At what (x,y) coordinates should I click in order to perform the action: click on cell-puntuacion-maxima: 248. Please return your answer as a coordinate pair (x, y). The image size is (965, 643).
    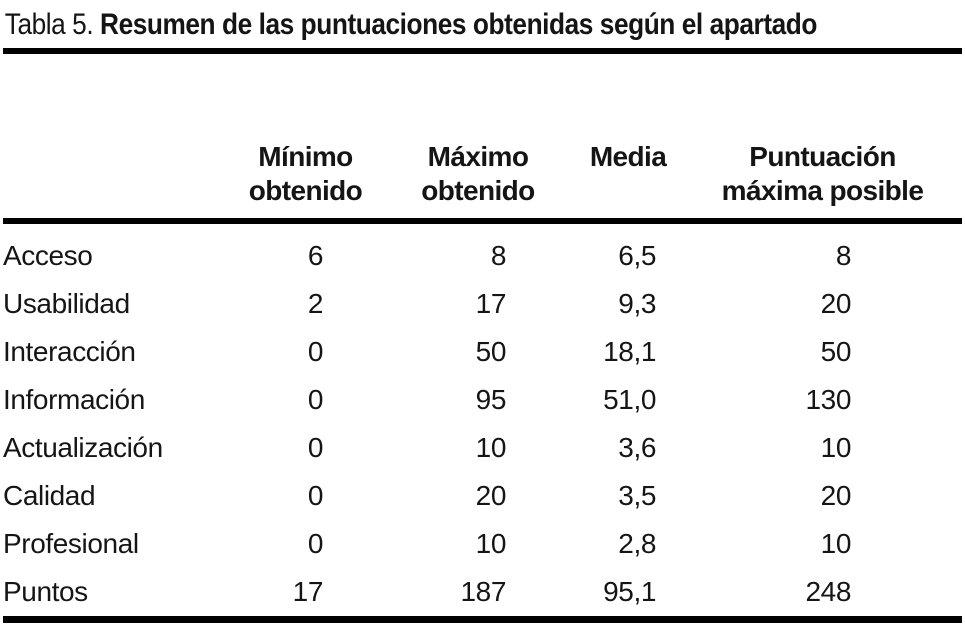
    Looking at the image, I should click on (828, 591).